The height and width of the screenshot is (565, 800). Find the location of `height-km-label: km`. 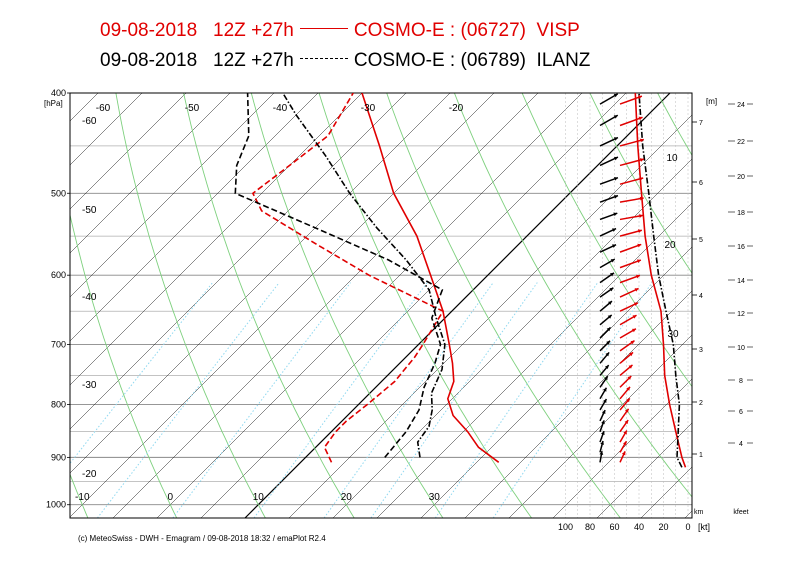

height-km-label: km is located at coordinates (699, 512).